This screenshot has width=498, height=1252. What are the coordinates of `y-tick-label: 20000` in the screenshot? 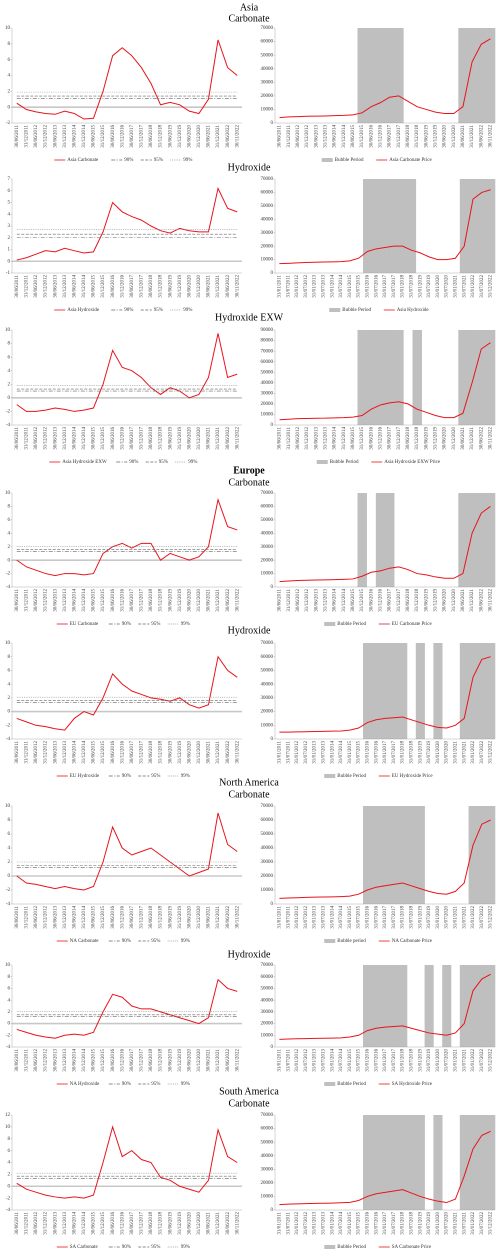 It's located at (267, 1183).